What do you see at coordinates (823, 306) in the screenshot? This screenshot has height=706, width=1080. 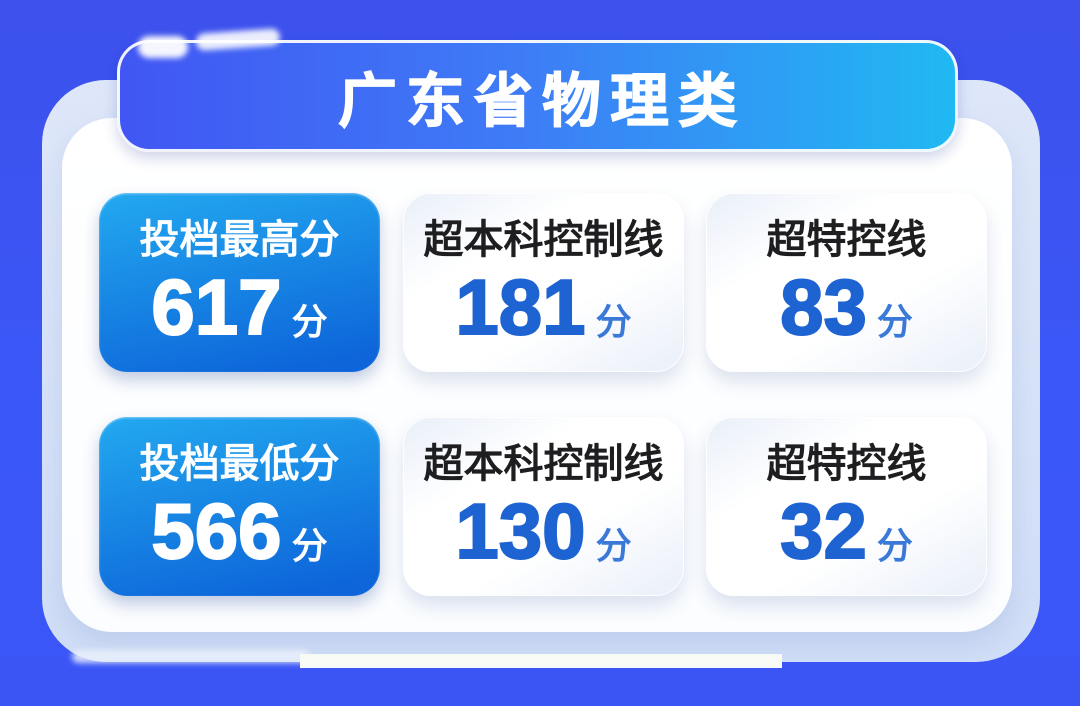 I see `score-value: 83` at bounding box center [823, 306].